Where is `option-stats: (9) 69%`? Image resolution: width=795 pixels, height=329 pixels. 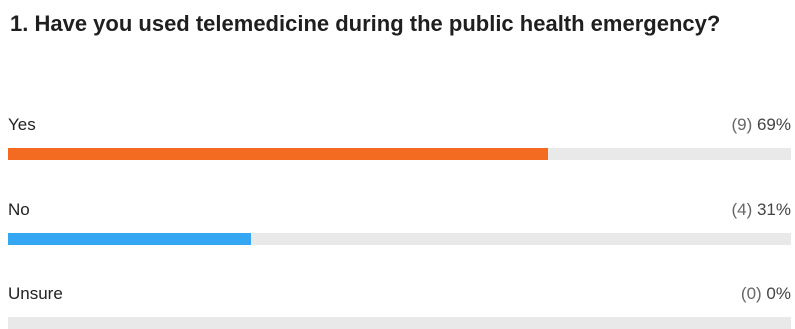 option-stats: (9) 69% is located at coordinates (761, 125).